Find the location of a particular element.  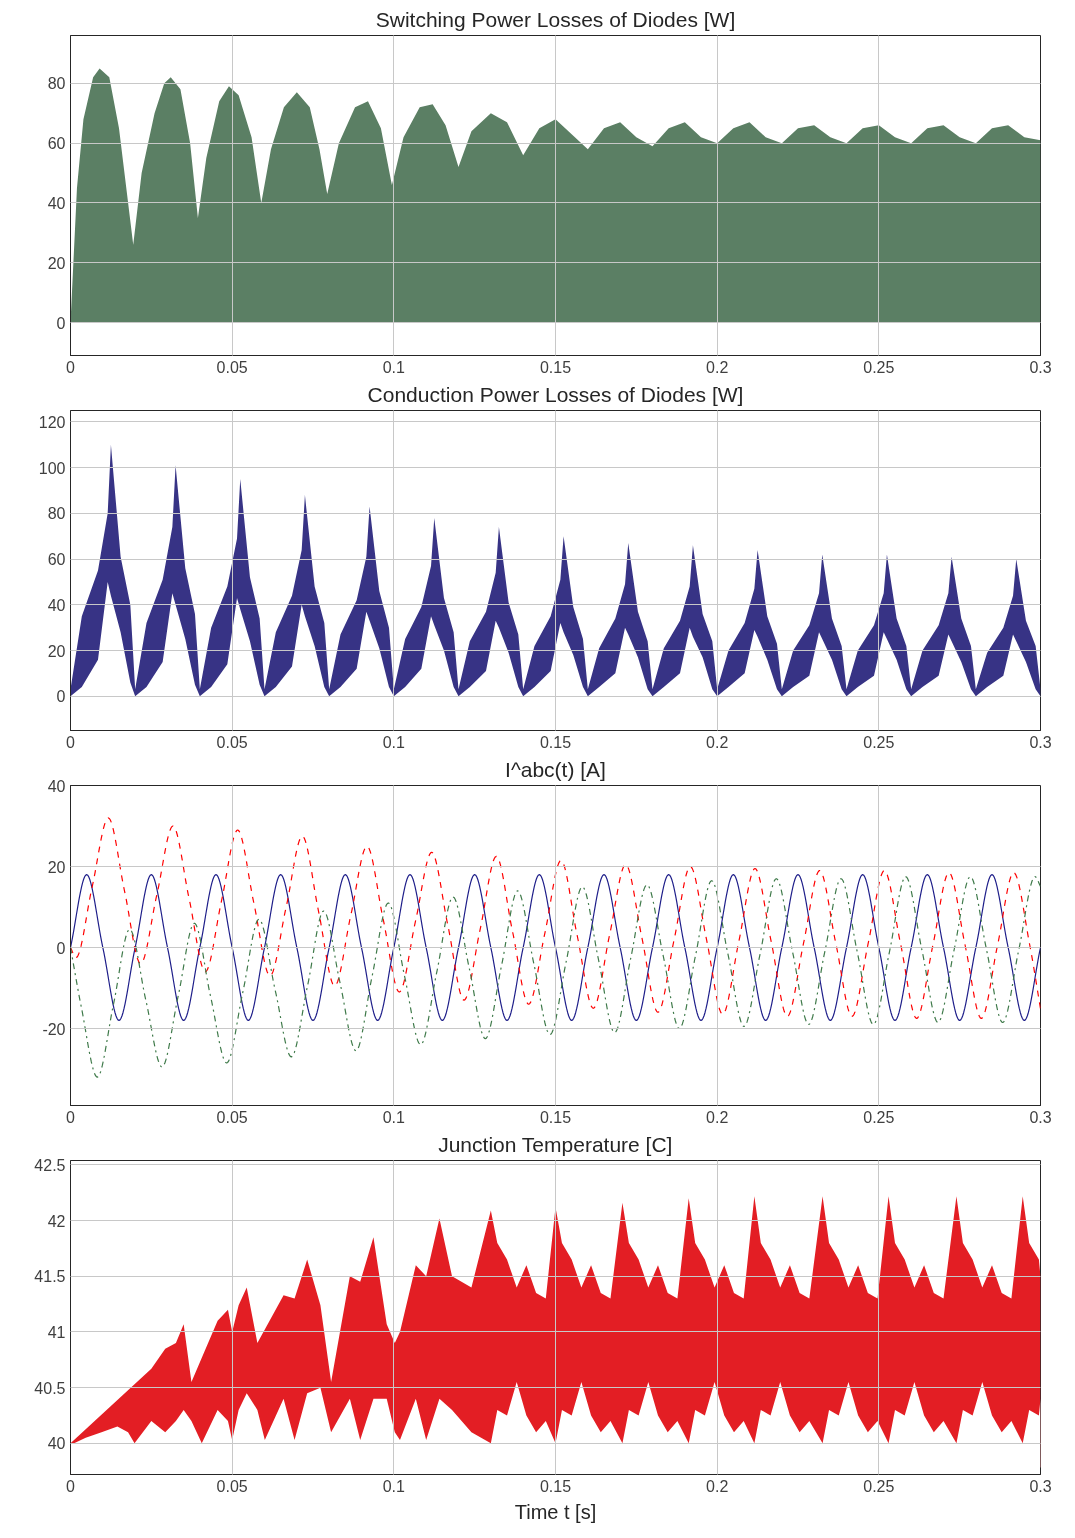

y-tick-label: 100 is located at coordinates (52, 468).